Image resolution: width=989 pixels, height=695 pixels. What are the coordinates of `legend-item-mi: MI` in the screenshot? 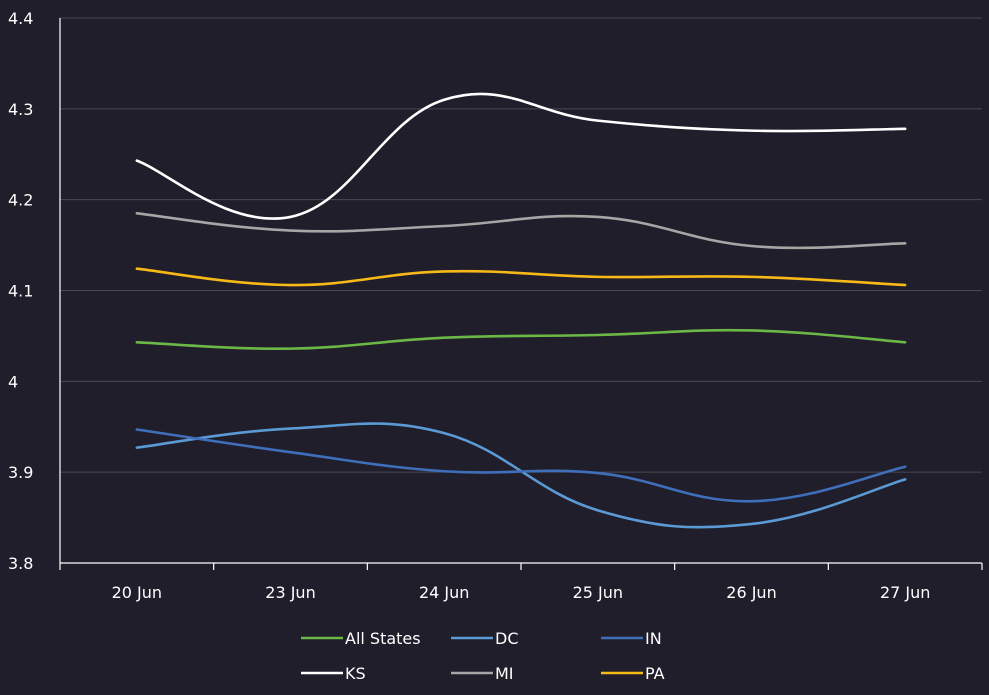 It's located at (482, 673).